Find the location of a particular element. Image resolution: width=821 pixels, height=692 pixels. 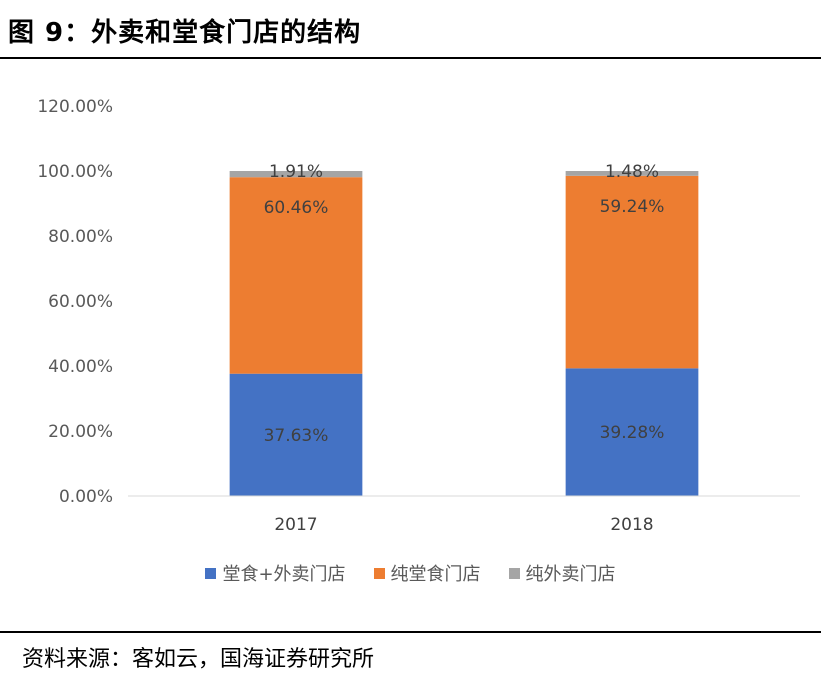

y-tick-label: 100.00% is located at coordinates (75, 172).